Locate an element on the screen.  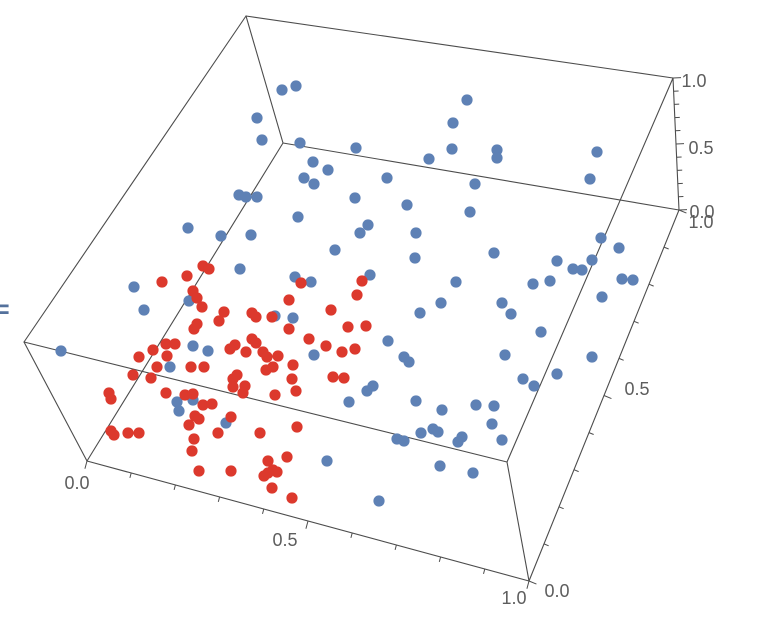
axis-y-label: 0.0 is located at coordinates (556, 591).